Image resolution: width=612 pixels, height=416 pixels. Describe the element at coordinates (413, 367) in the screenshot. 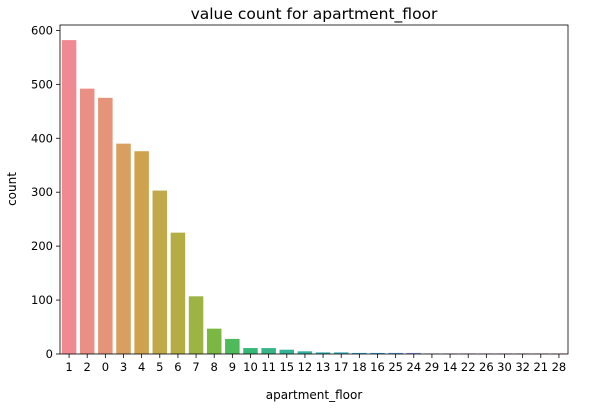

I see `x-tick-label: 24` at that location.